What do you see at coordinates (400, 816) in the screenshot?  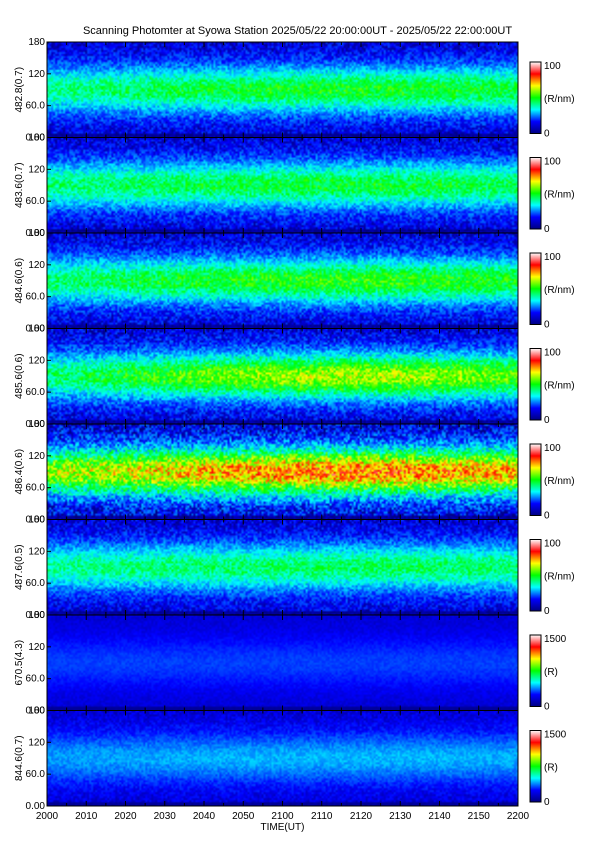 I see `x-tick-label: 2130` at bounding box center [400, 816].